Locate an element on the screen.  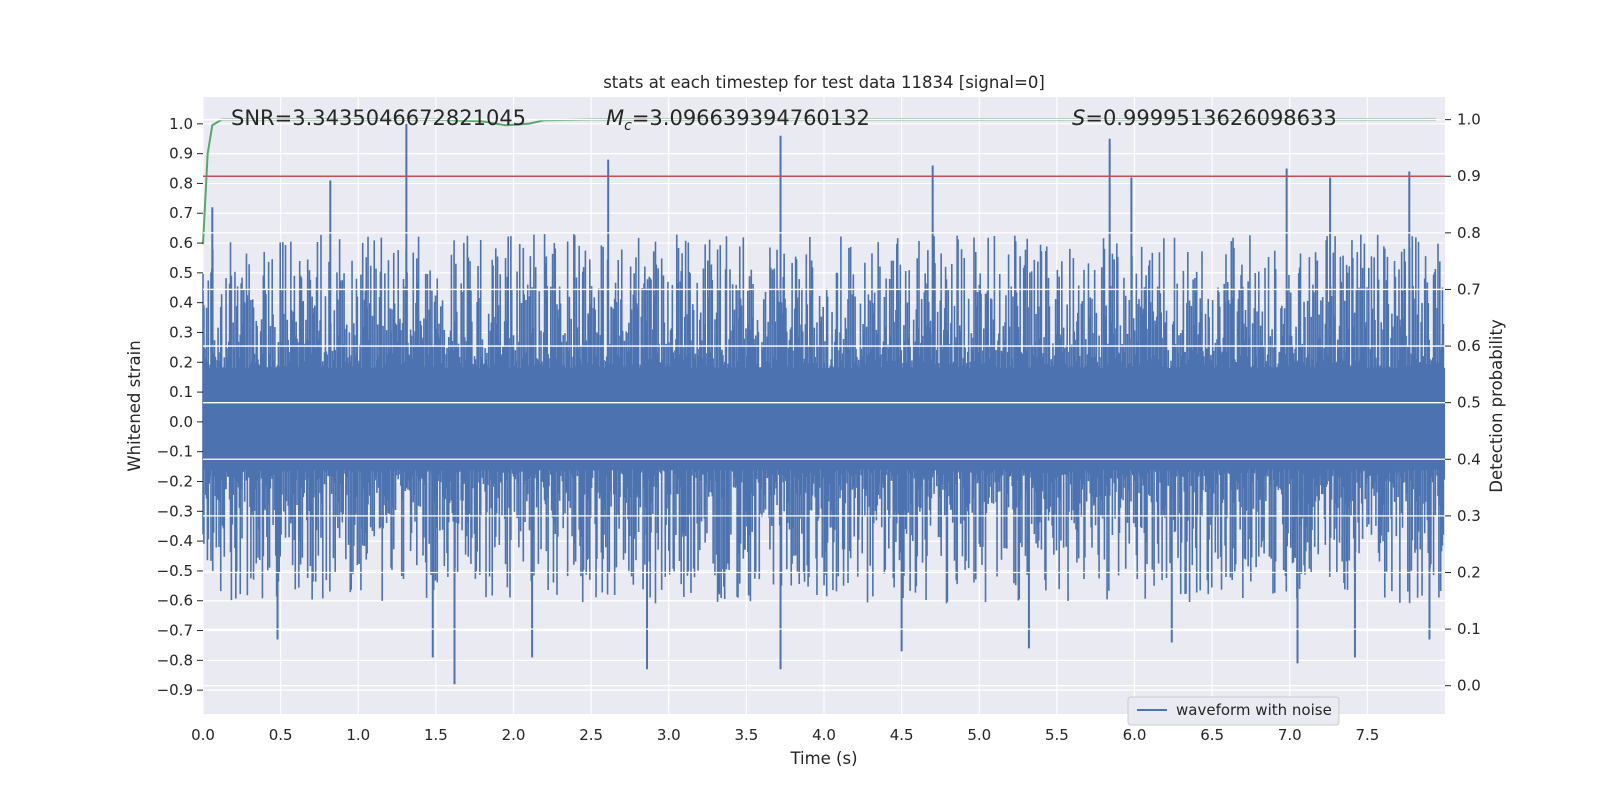
x-tick-label: 4.5 is located at coordinates (902, 735).